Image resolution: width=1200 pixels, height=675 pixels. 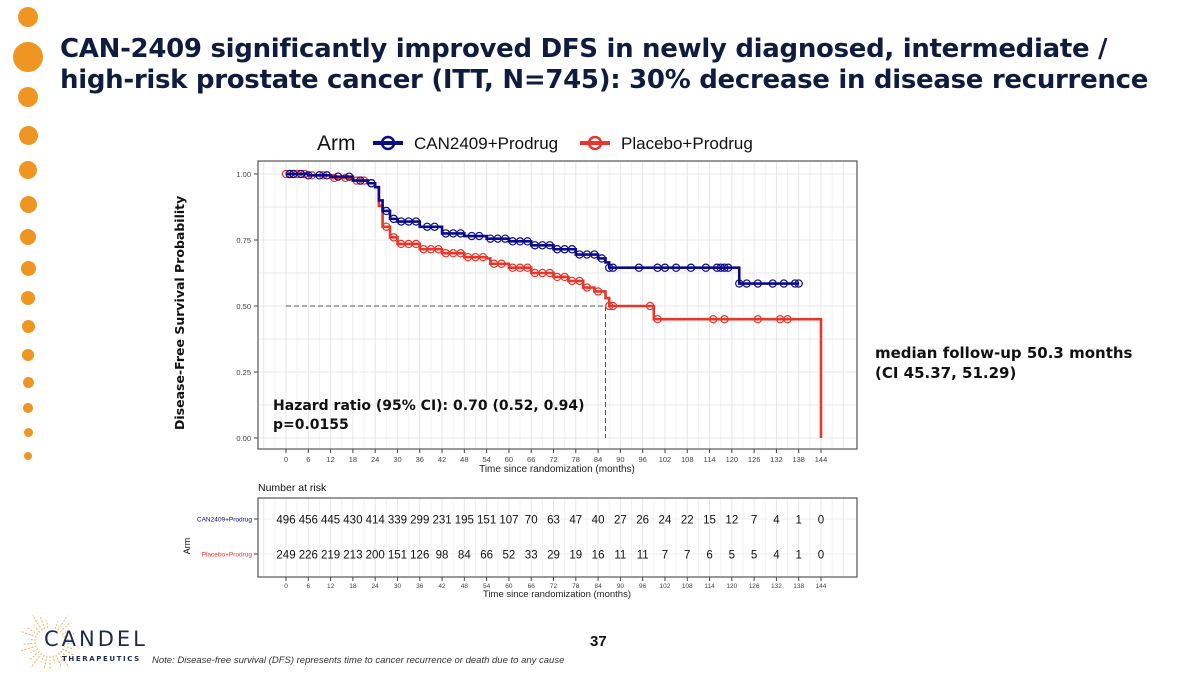 I want to click on risk-table-cell: 5, so click(x=754, y=556).